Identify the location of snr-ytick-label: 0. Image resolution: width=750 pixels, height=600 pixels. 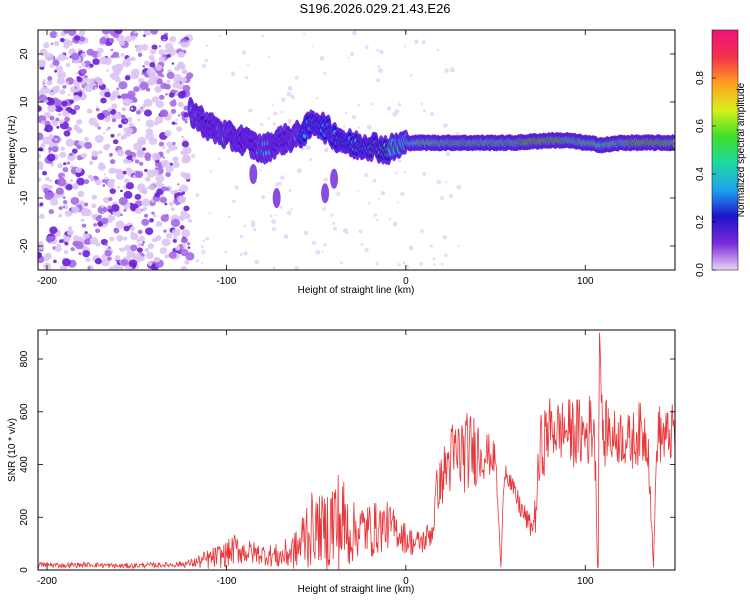
(24, 570).